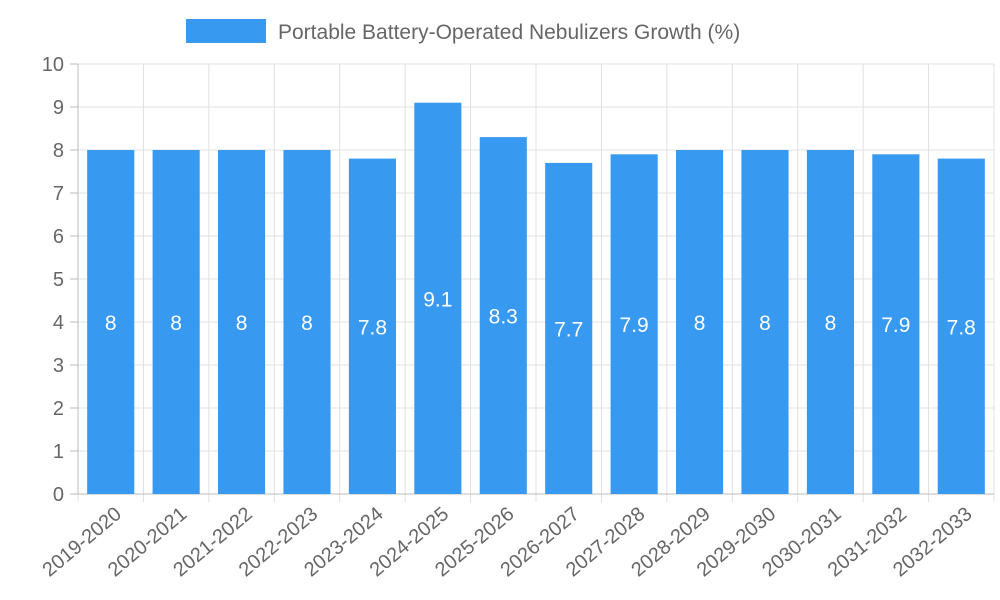  What do you see at coordinates (58, 495) in the screenshot?
I see `y-tick-label: 0` at bounding box center [58, 495].